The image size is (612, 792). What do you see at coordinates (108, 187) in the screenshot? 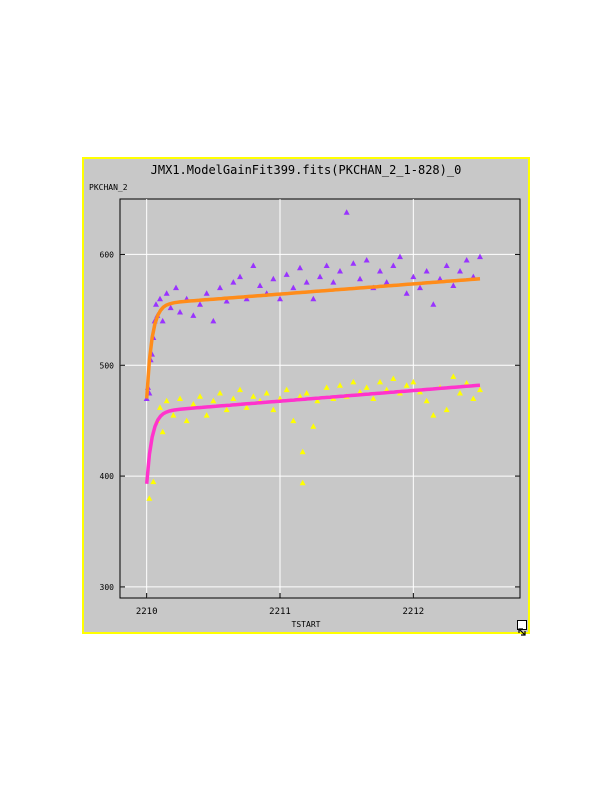
I see `y-axis-label: PKCHAN_2` at bounding box center [108, 187].